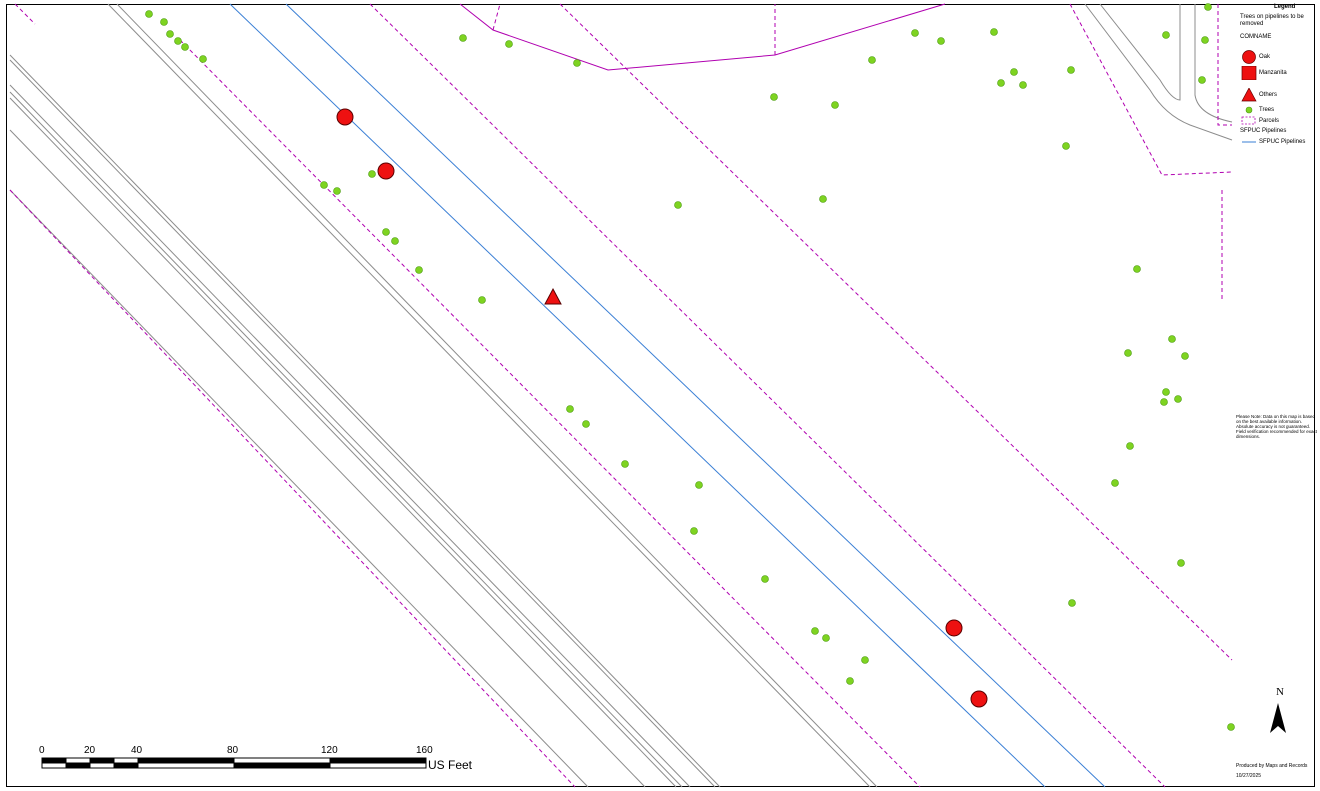  Describe the element at coordinates (1256, 37) in the screenshot. I see `legend-field: COMNAME` at that location.